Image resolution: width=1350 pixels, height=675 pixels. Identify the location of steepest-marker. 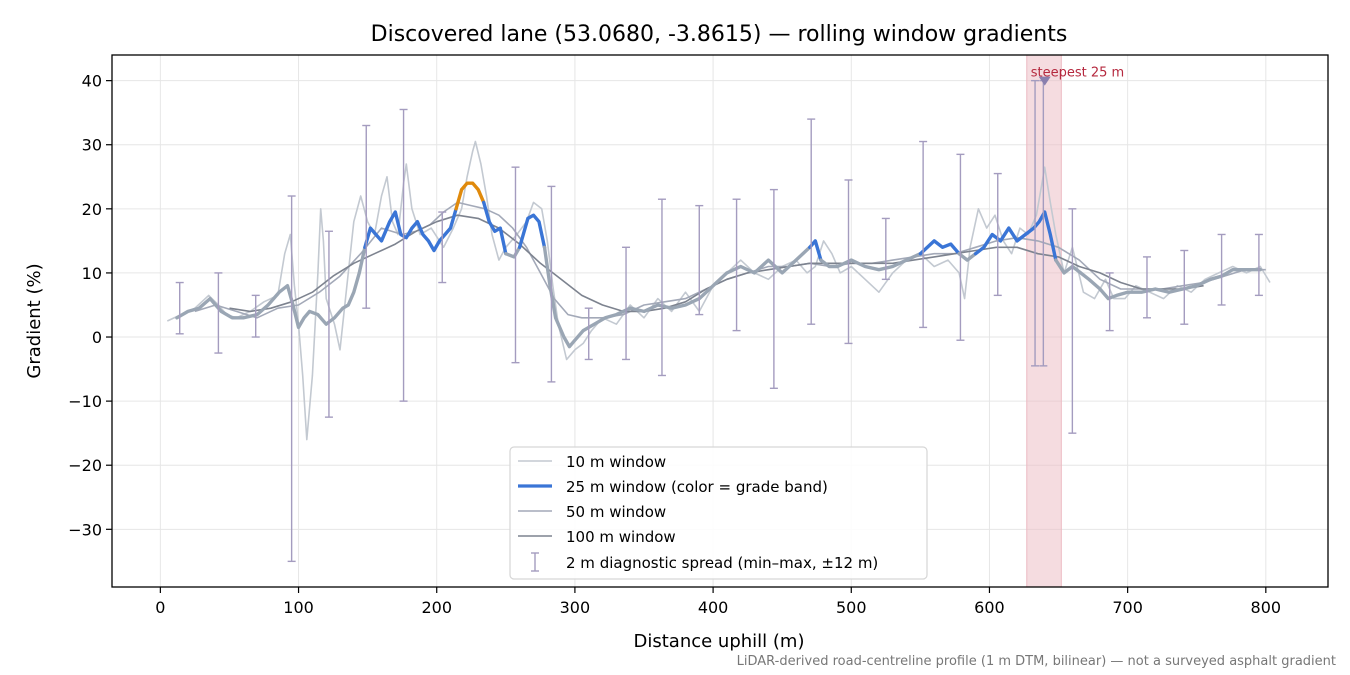
(1044, 81).